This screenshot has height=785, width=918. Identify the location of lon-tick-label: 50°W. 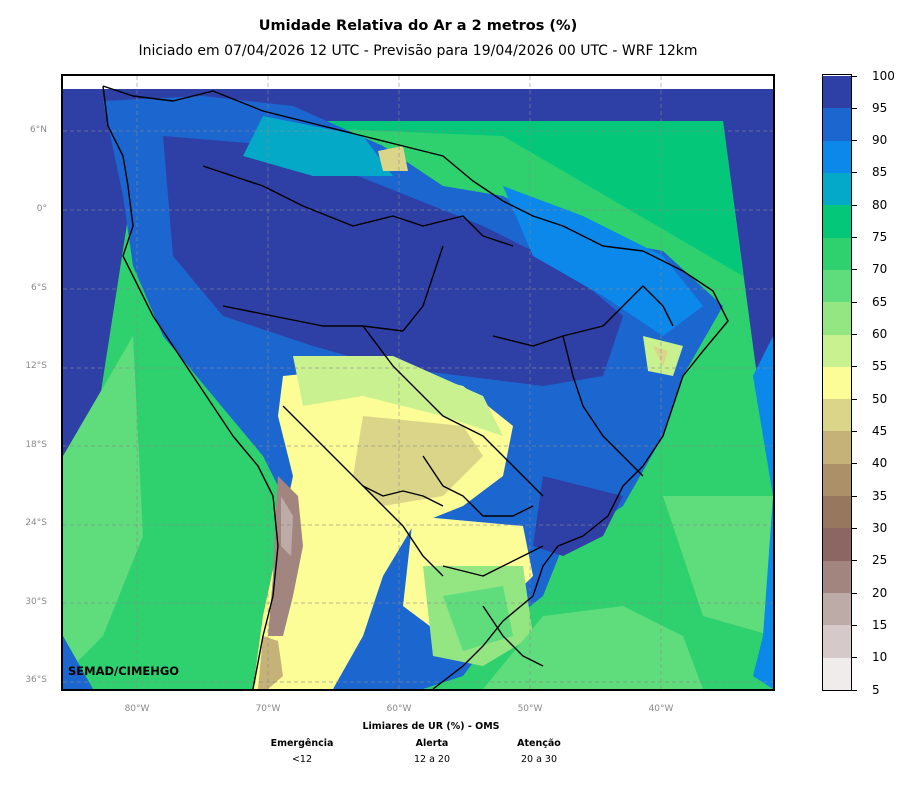
(530, 709).